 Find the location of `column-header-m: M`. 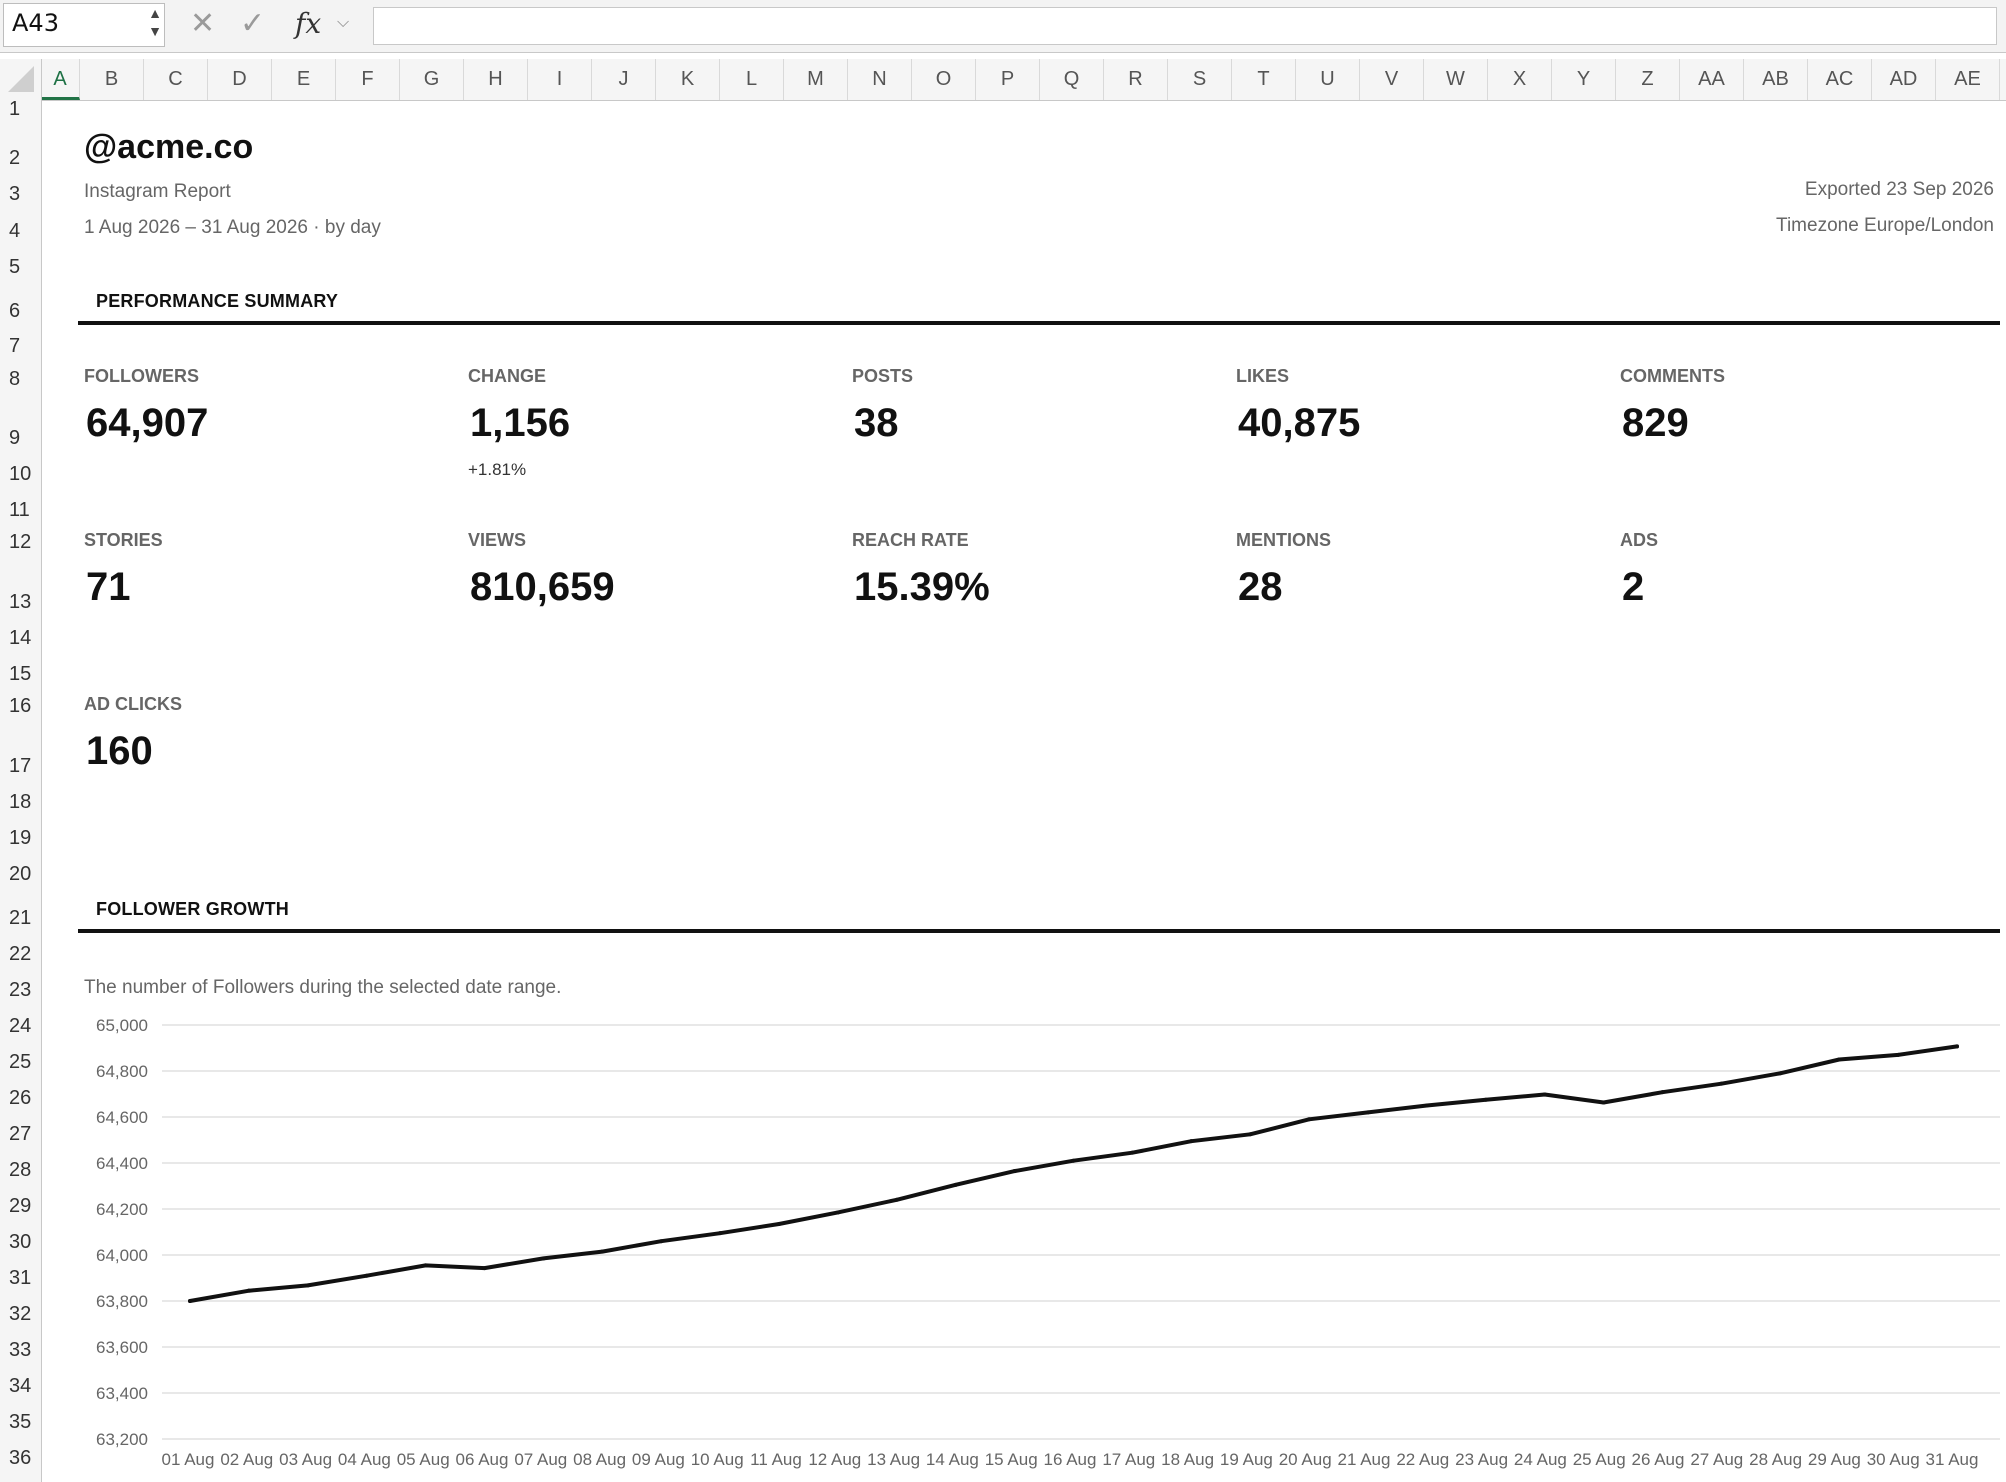

column-header-m: M is located at coordinates (816, 79).